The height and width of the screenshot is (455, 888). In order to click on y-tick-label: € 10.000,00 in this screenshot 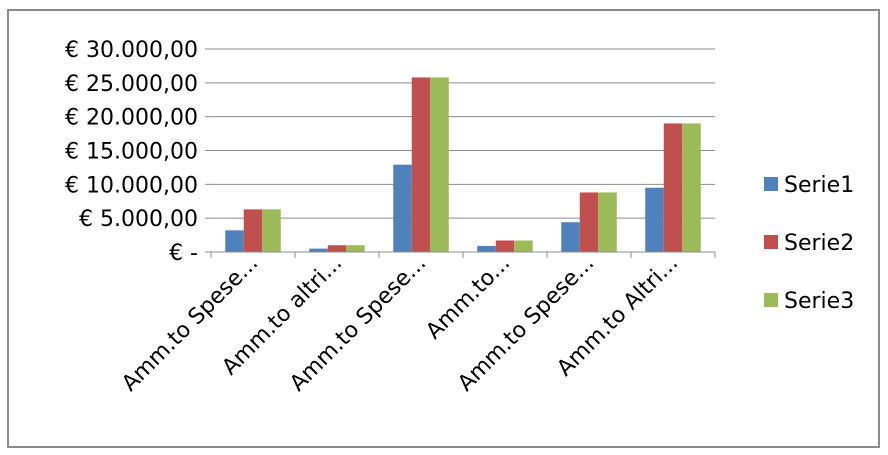, I will do `click(131, 185)`.